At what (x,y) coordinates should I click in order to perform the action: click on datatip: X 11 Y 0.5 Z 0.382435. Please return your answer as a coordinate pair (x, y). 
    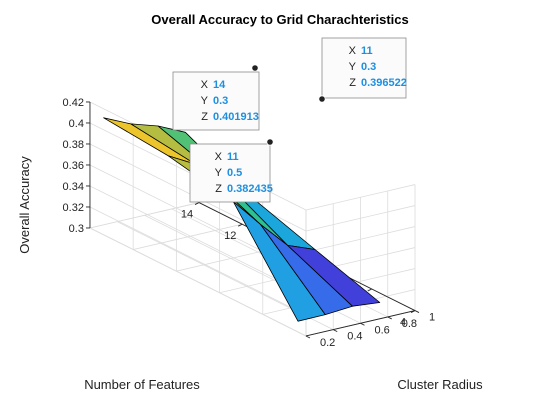
    Looking at the image, I should click on (231, 170).